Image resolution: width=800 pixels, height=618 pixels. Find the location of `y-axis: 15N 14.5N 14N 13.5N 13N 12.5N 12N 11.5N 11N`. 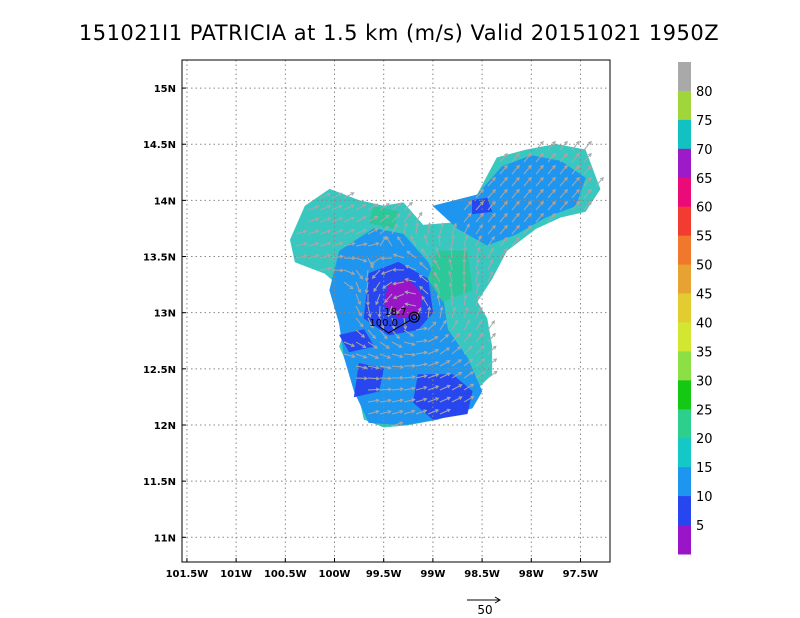

y-axis: 15N 14.5N 14N 13.5N 13N 12.5N 12N 11.5N 11N is located at coordinates (164, 314).